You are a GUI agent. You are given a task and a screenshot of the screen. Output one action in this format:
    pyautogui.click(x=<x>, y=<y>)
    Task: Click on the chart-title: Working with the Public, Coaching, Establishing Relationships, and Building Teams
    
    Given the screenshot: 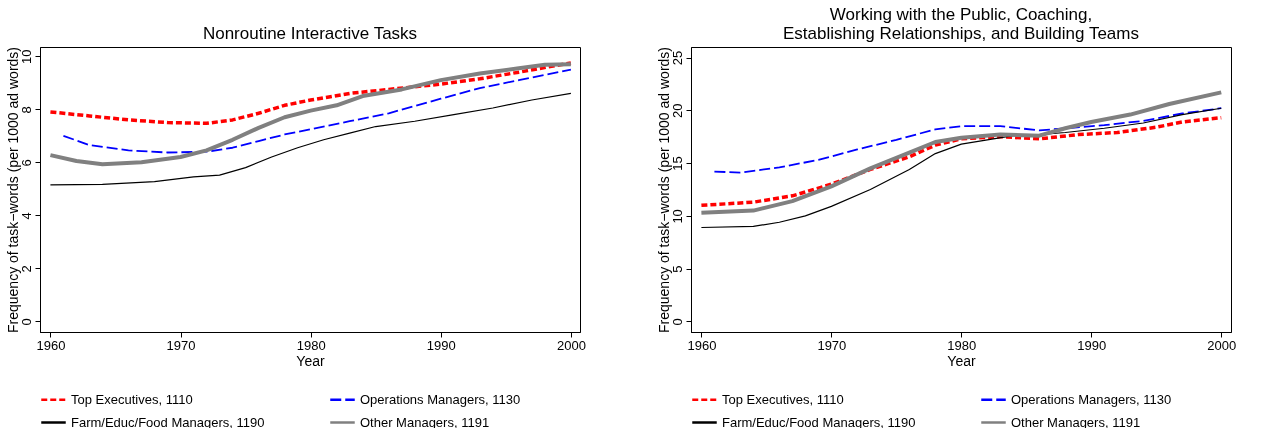 What is the action you would take?
    pyautogui.click(x=961, y=23)
    